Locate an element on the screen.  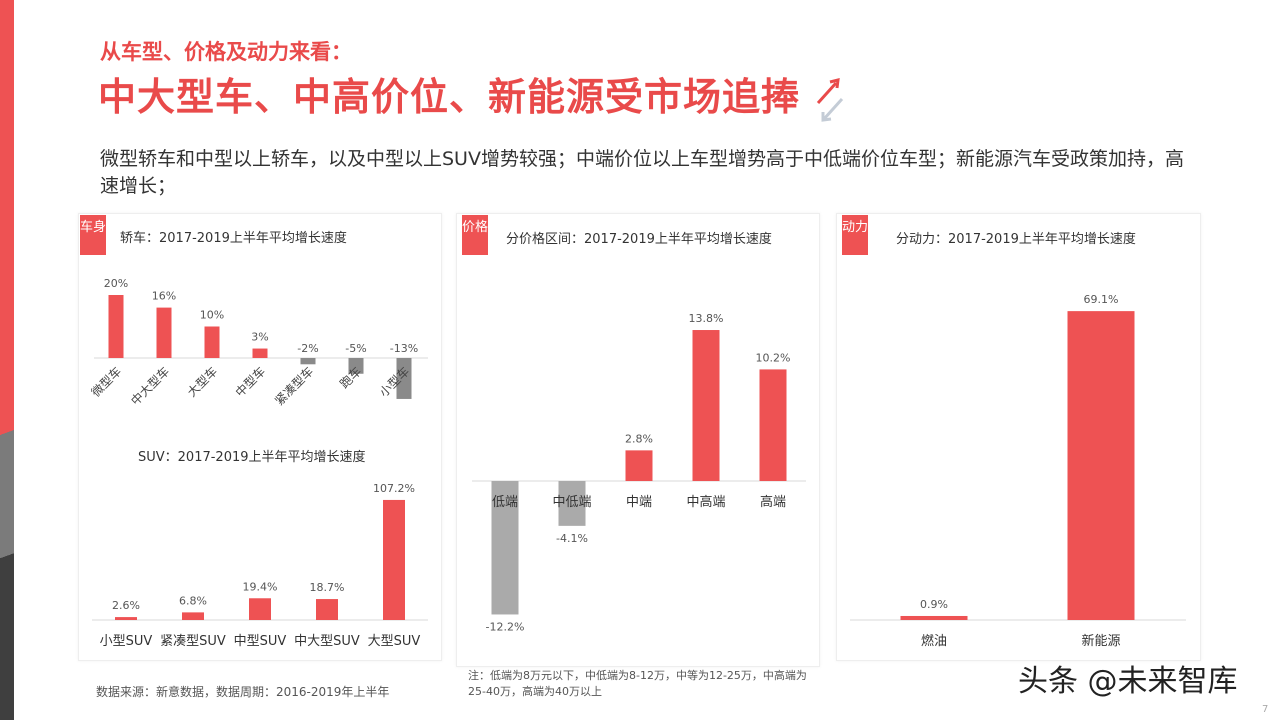
power-value-label: 0.9% is located at coordinates (934, 604).